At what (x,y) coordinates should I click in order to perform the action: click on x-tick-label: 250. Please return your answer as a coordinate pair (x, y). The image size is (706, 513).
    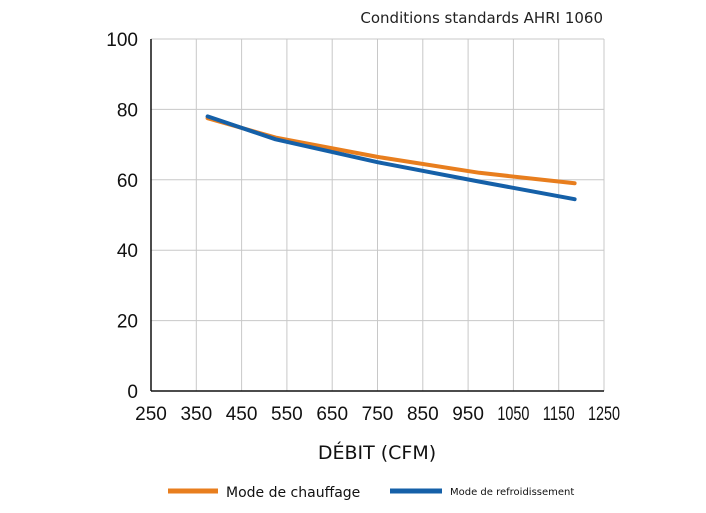
    Looking at the image, I should click on (151, 414).